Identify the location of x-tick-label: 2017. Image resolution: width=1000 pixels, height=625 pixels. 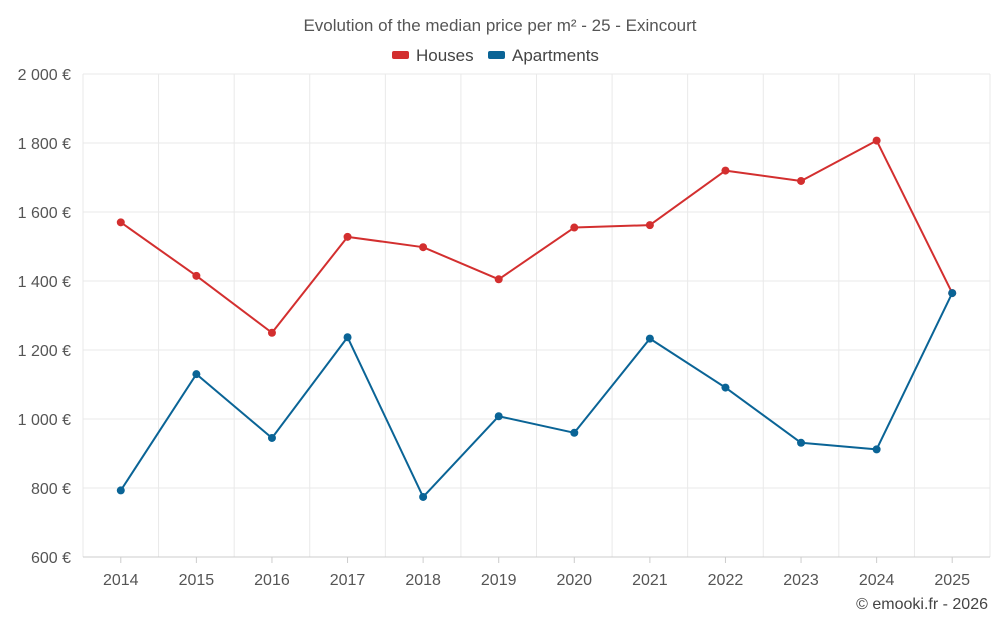
(348, 580).